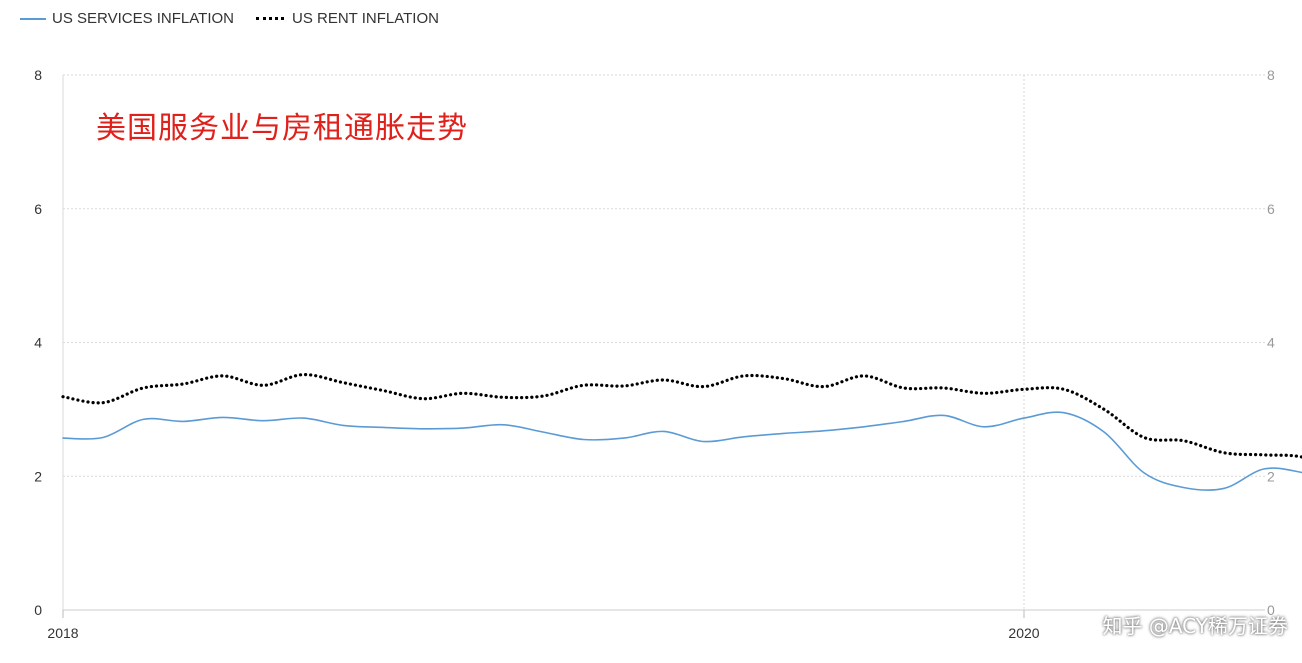 The width and height of the screenshot is (1302, 663). I want to click on y-tick-label: 6, so click(38, 209).